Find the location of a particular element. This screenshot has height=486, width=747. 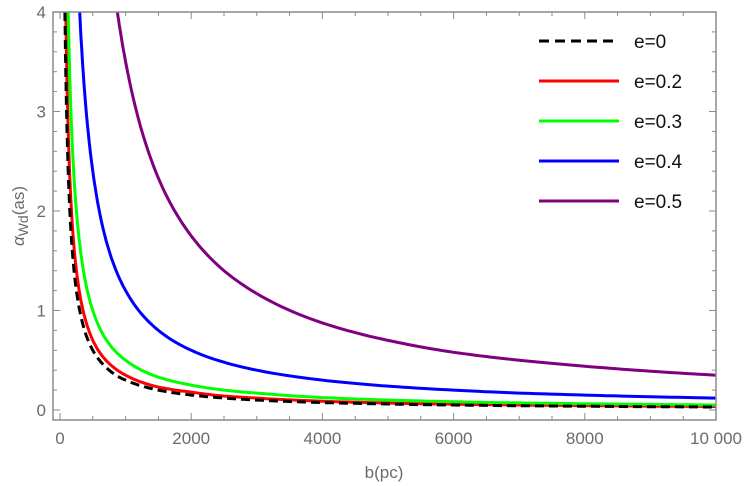

y-axis-title-main: α is located at coordinates (18, 240).